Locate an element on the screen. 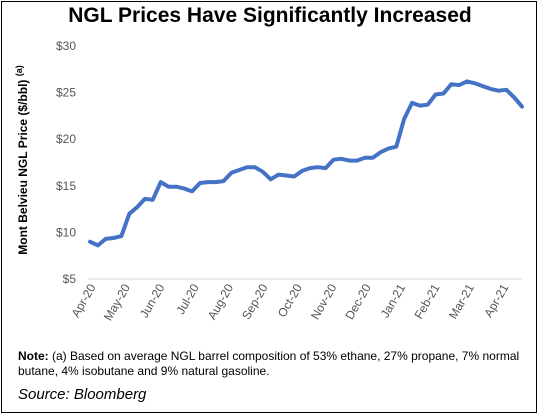  x-tick-label: Oct-20 is located at coordinates (290, 300).